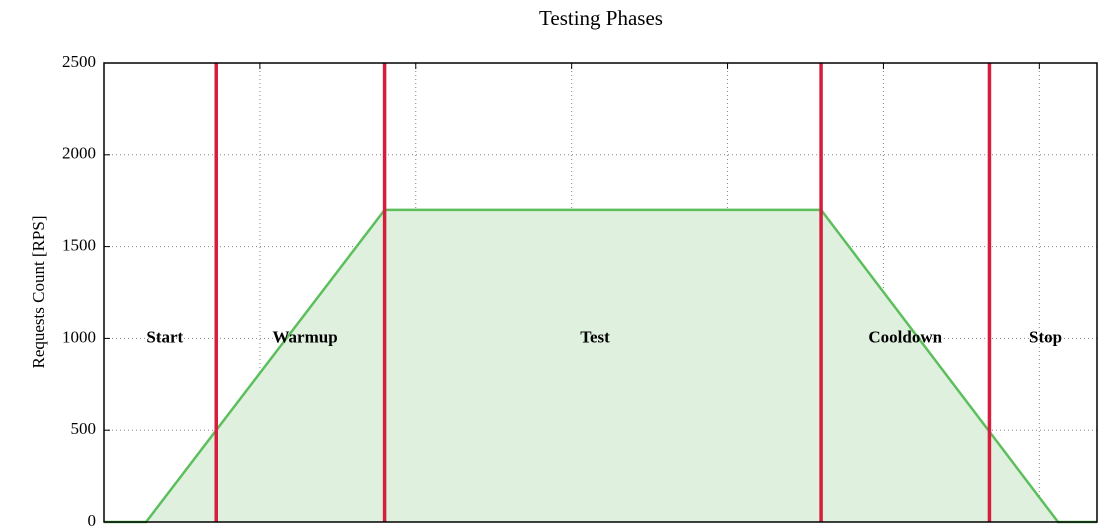  Describe the element at coordinates (905, 336) in the screenshot. I see `phase-label: Cooldown` at that location.